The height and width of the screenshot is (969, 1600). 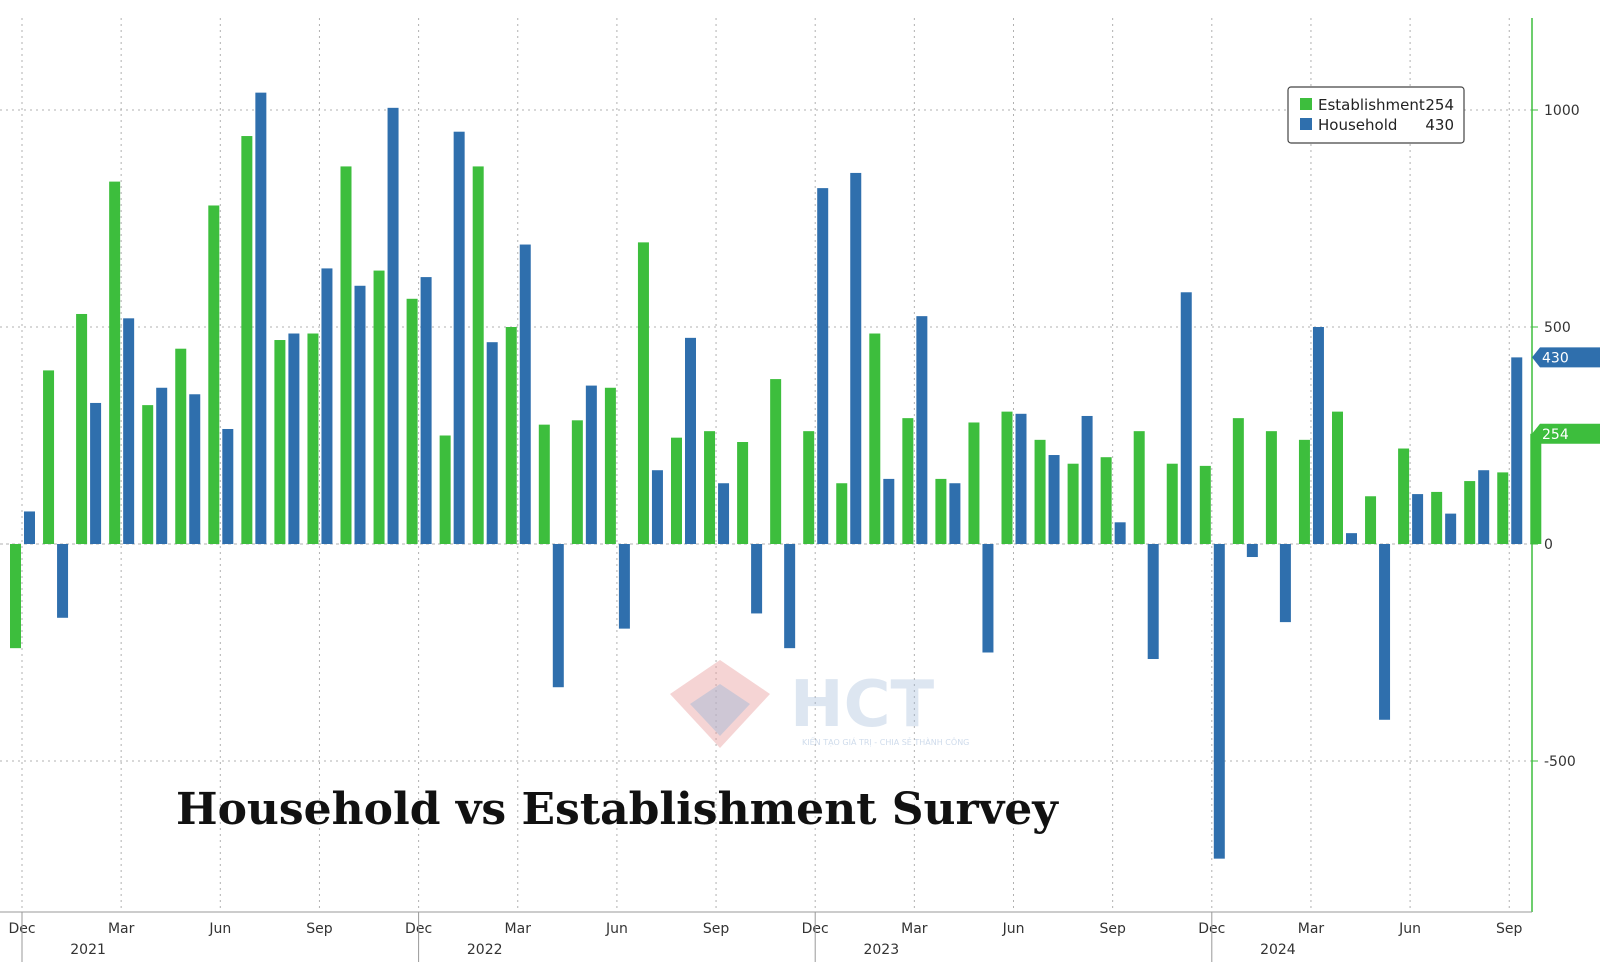 I want to click on y-tick-label: 1000, so click(x=1562, y=111).